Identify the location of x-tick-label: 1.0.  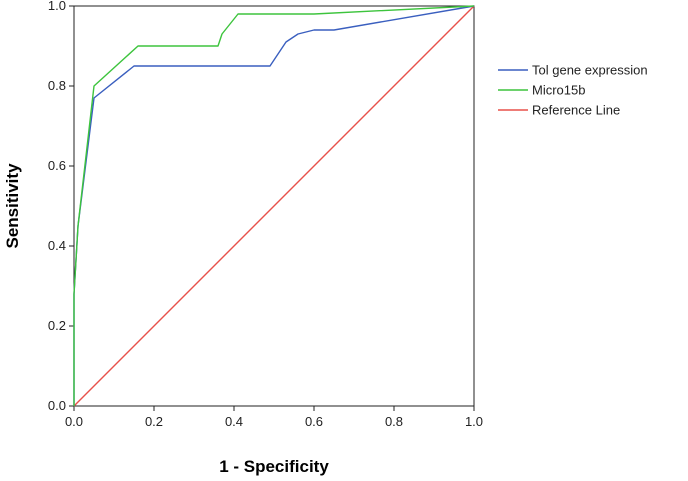
(474, 421).